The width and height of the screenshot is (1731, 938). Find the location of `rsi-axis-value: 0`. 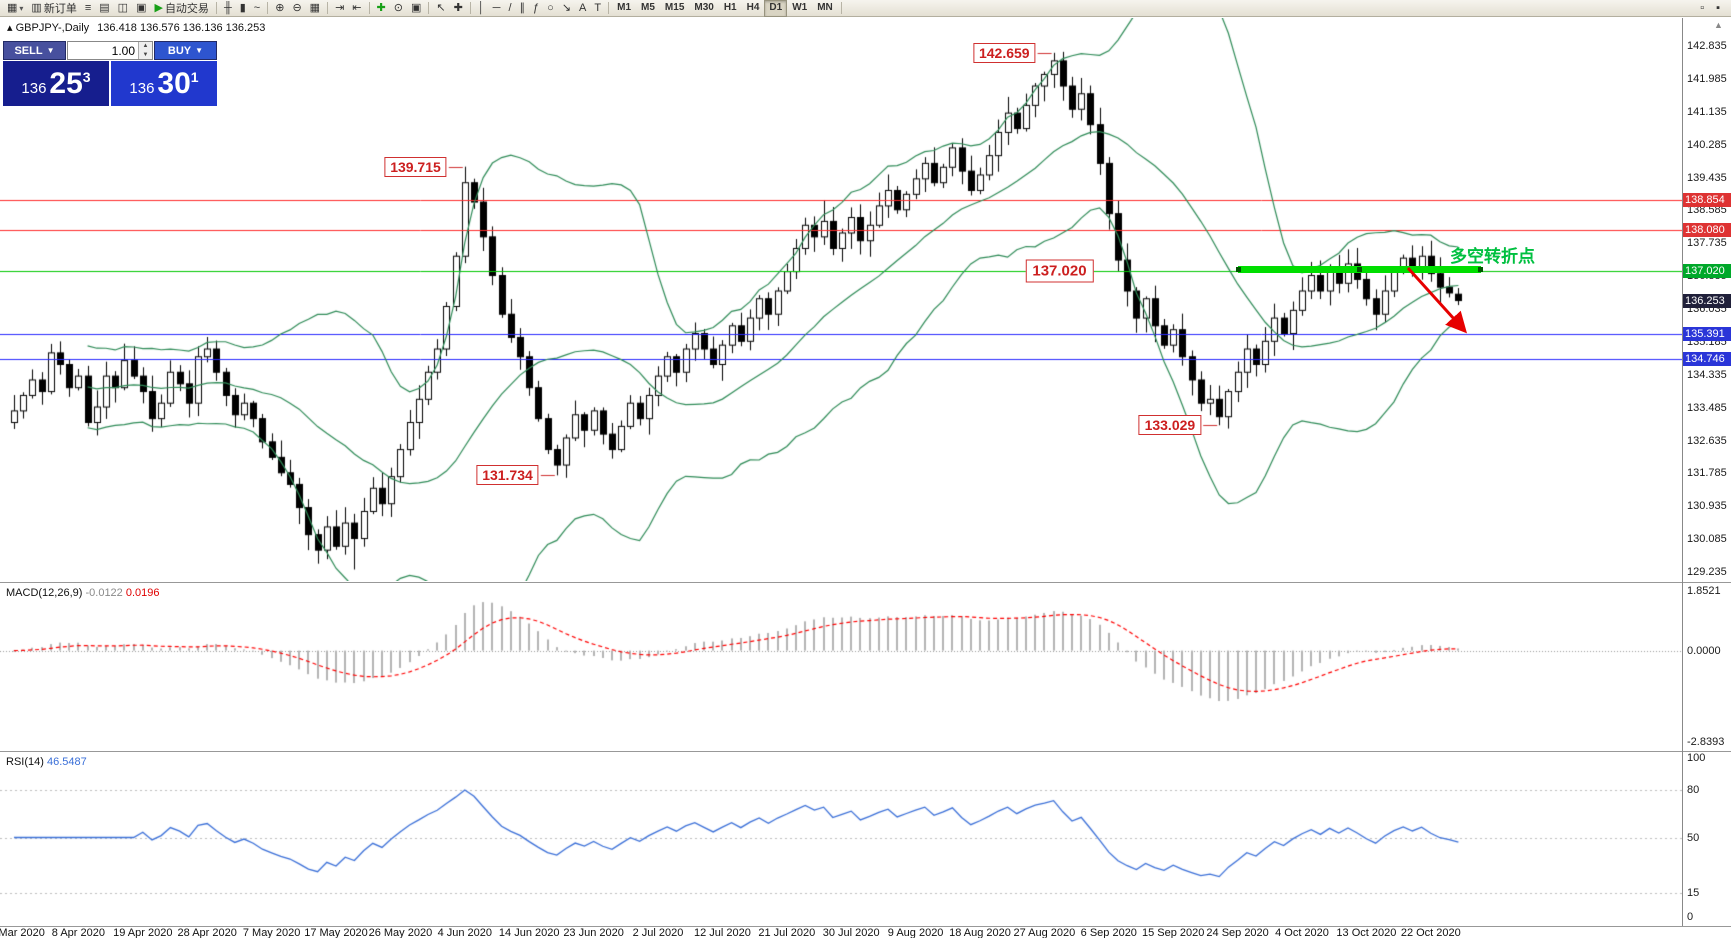

rsi-axis-value: 0 is located at coordinates (1690, 917).